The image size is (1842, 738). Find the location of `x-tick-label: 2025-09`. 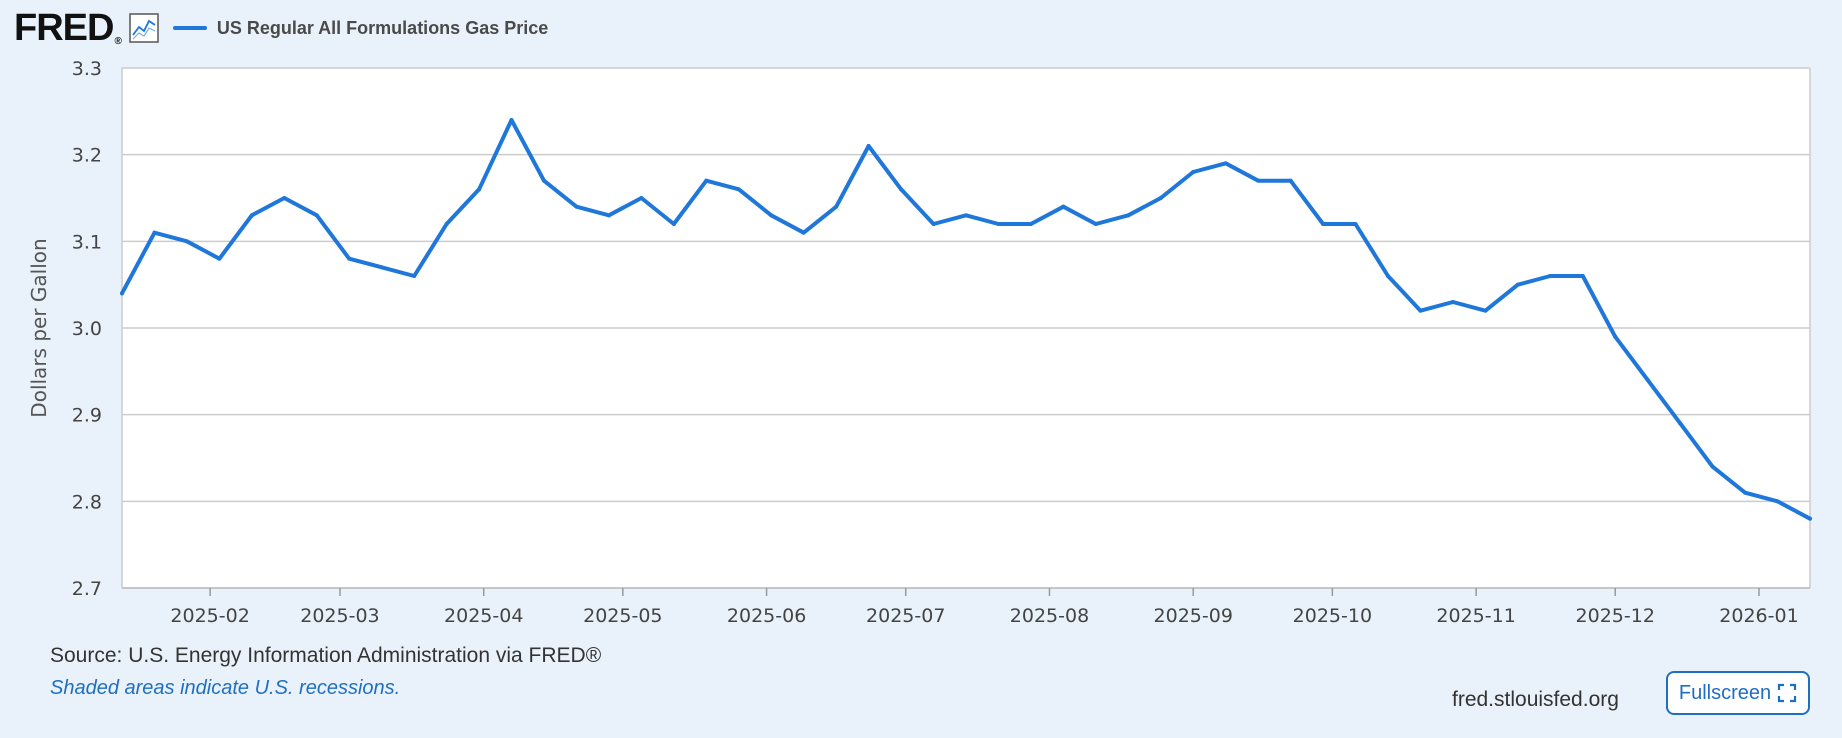

x-tick-label: 2025-09 is located at coordinates (1193, 616).